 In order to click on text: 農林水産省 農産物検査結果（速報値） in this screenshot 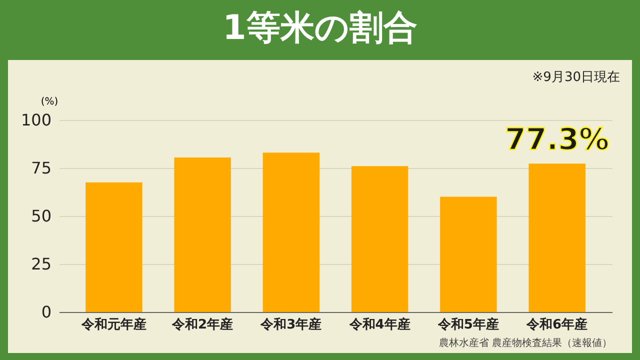, I will do `click(525, 343)`.